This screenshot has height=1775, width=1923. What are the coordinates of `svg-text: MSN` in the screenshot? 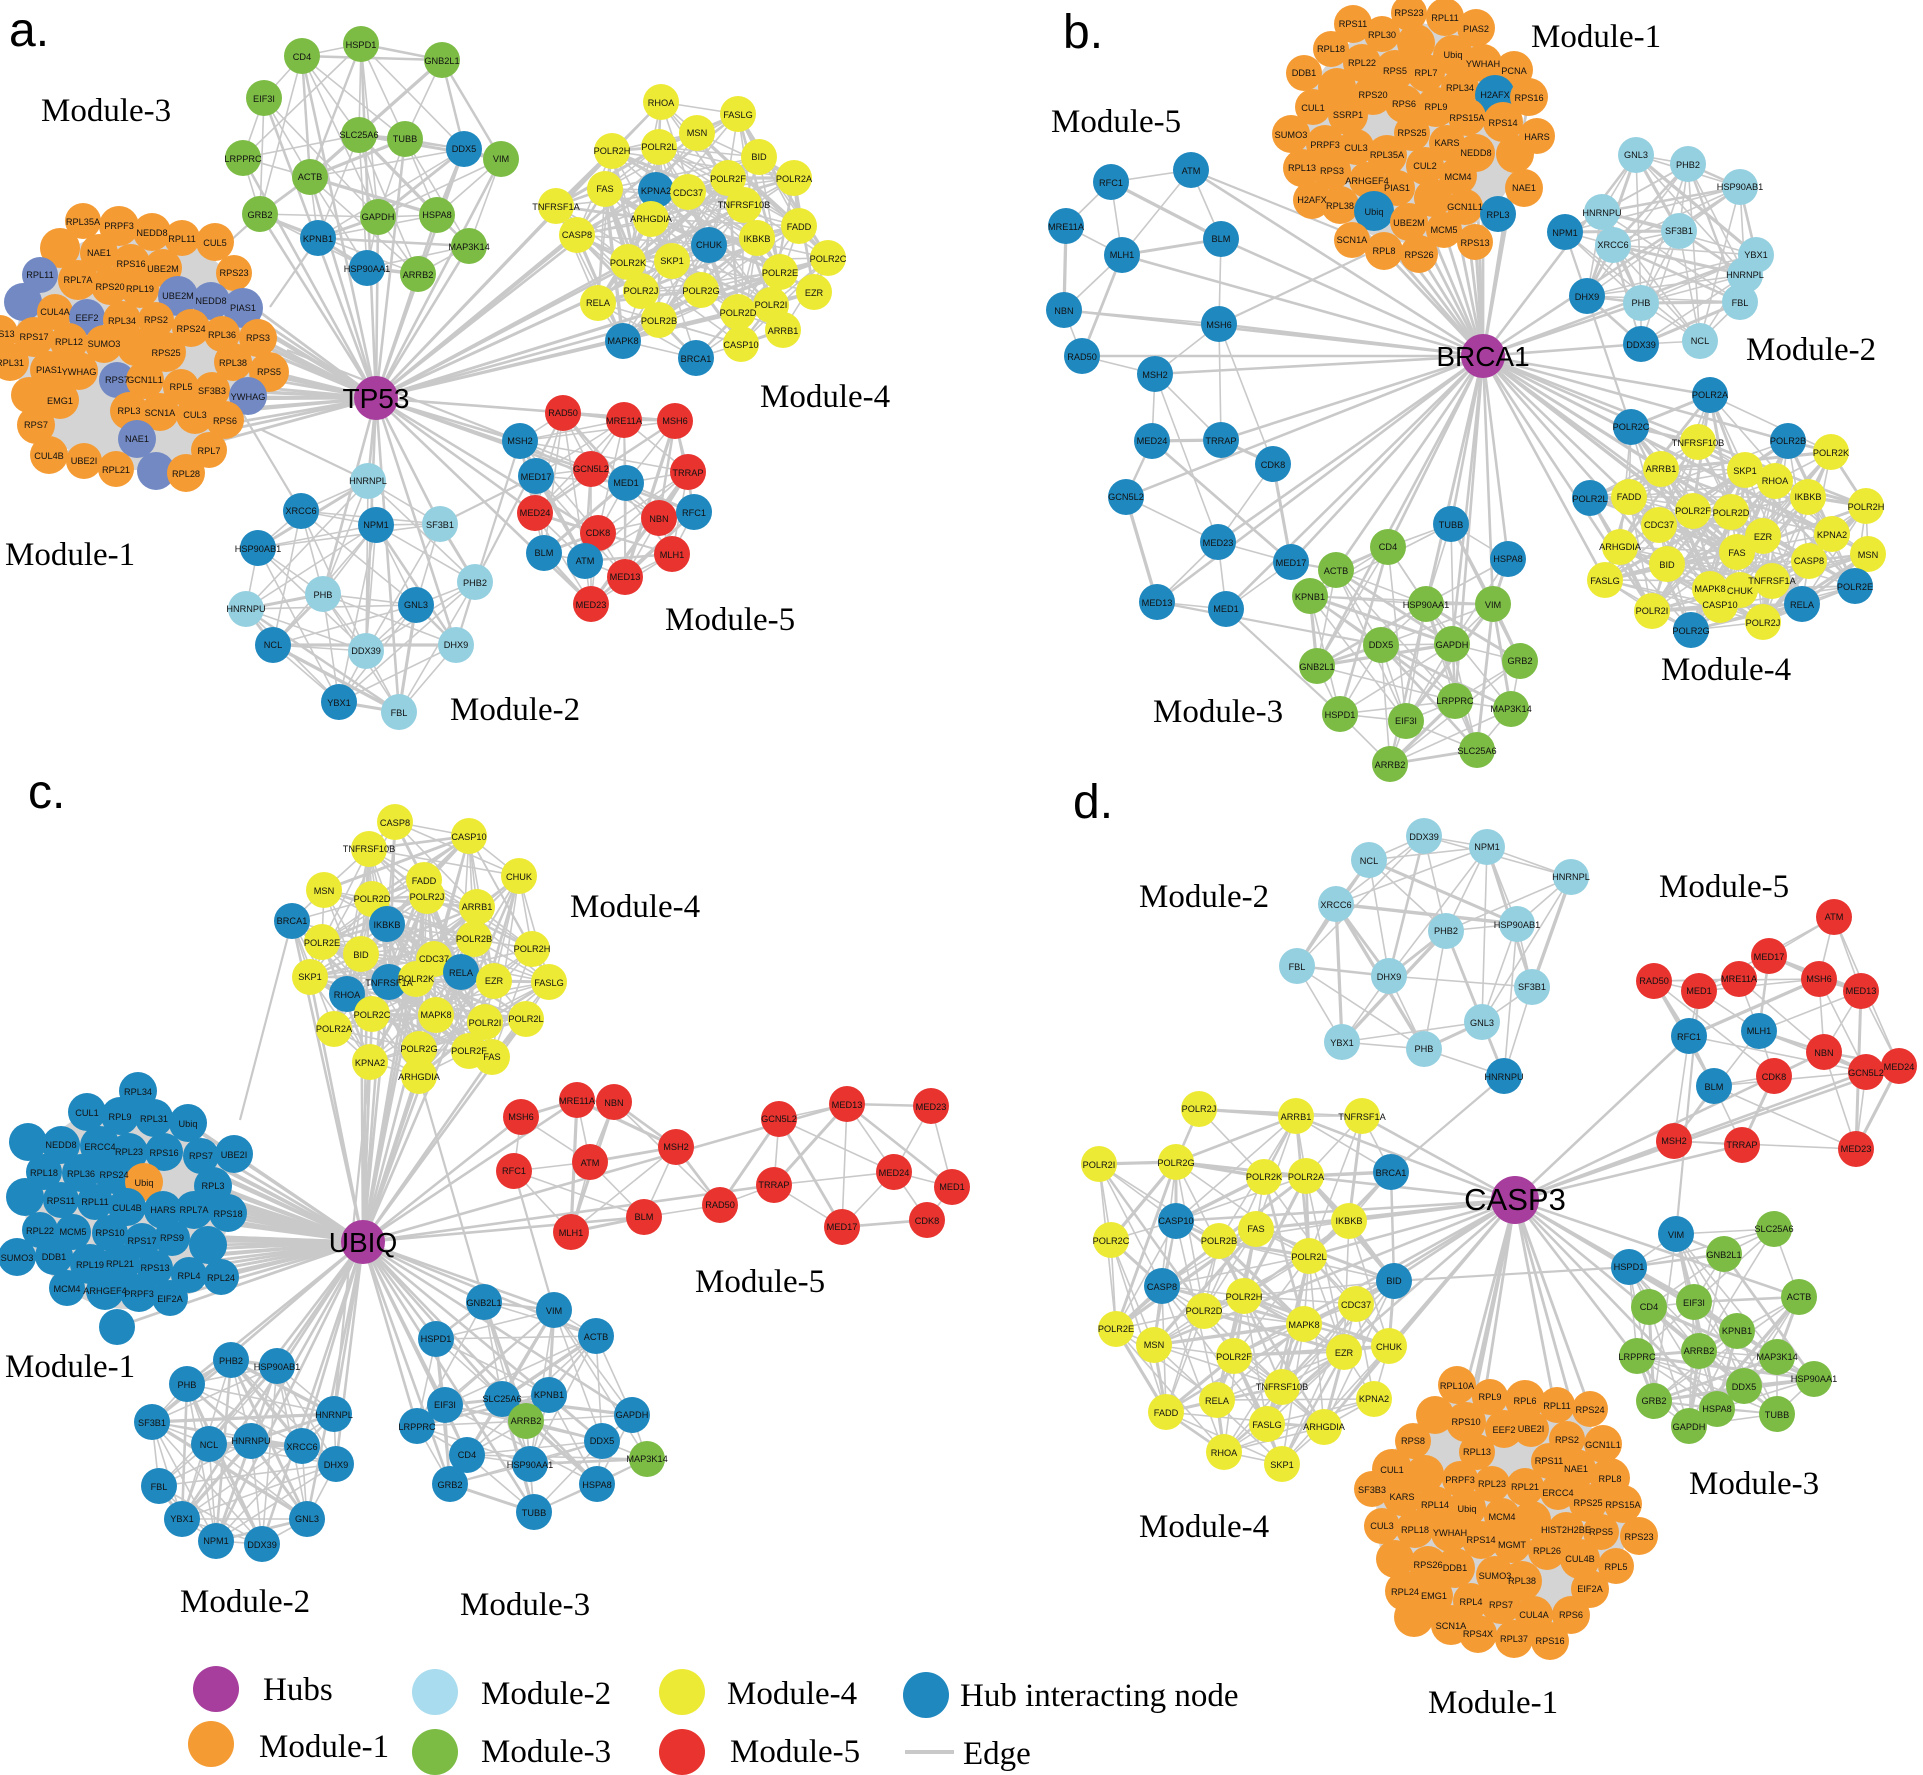 It's located at (697, 133).